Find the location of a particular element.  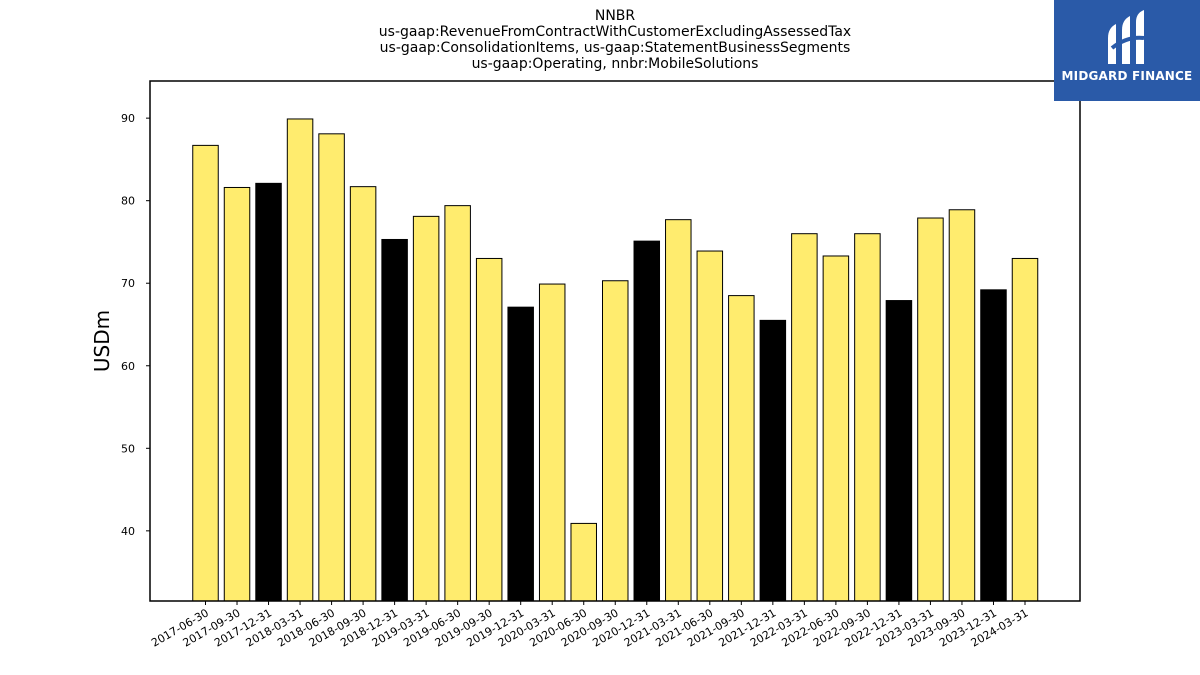

chart-title-line: NNBR is located at coordinates (615, 16).